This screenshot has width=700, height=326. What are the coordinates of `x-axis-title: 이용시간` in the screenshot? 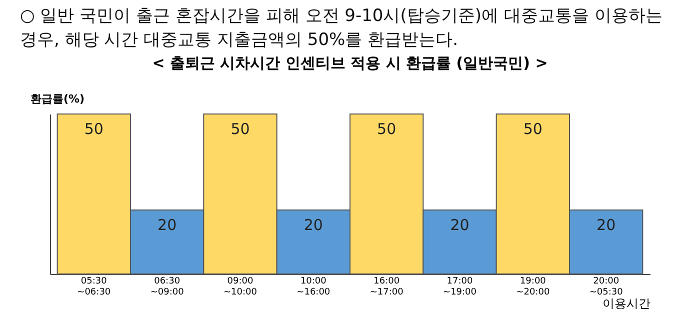 It's located at (626, 303).